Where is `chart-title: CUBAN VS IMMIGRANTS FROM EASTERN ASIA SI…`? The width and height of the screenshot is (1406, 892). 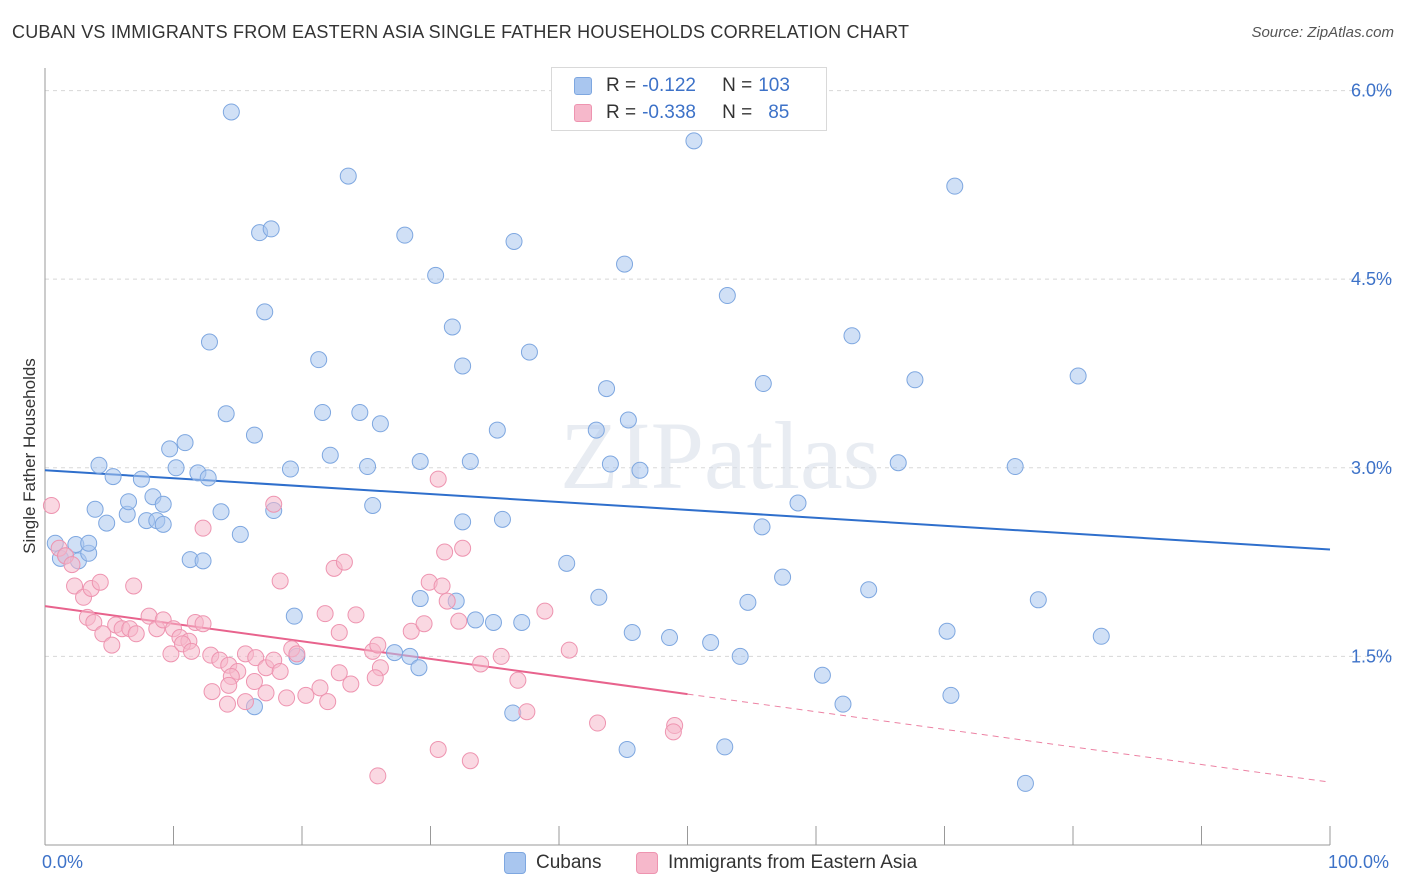 chart-title: CUBAN VS IMMIGRANTS FROM EASTERN ASIA SI… is located at coordinates (461, 32).